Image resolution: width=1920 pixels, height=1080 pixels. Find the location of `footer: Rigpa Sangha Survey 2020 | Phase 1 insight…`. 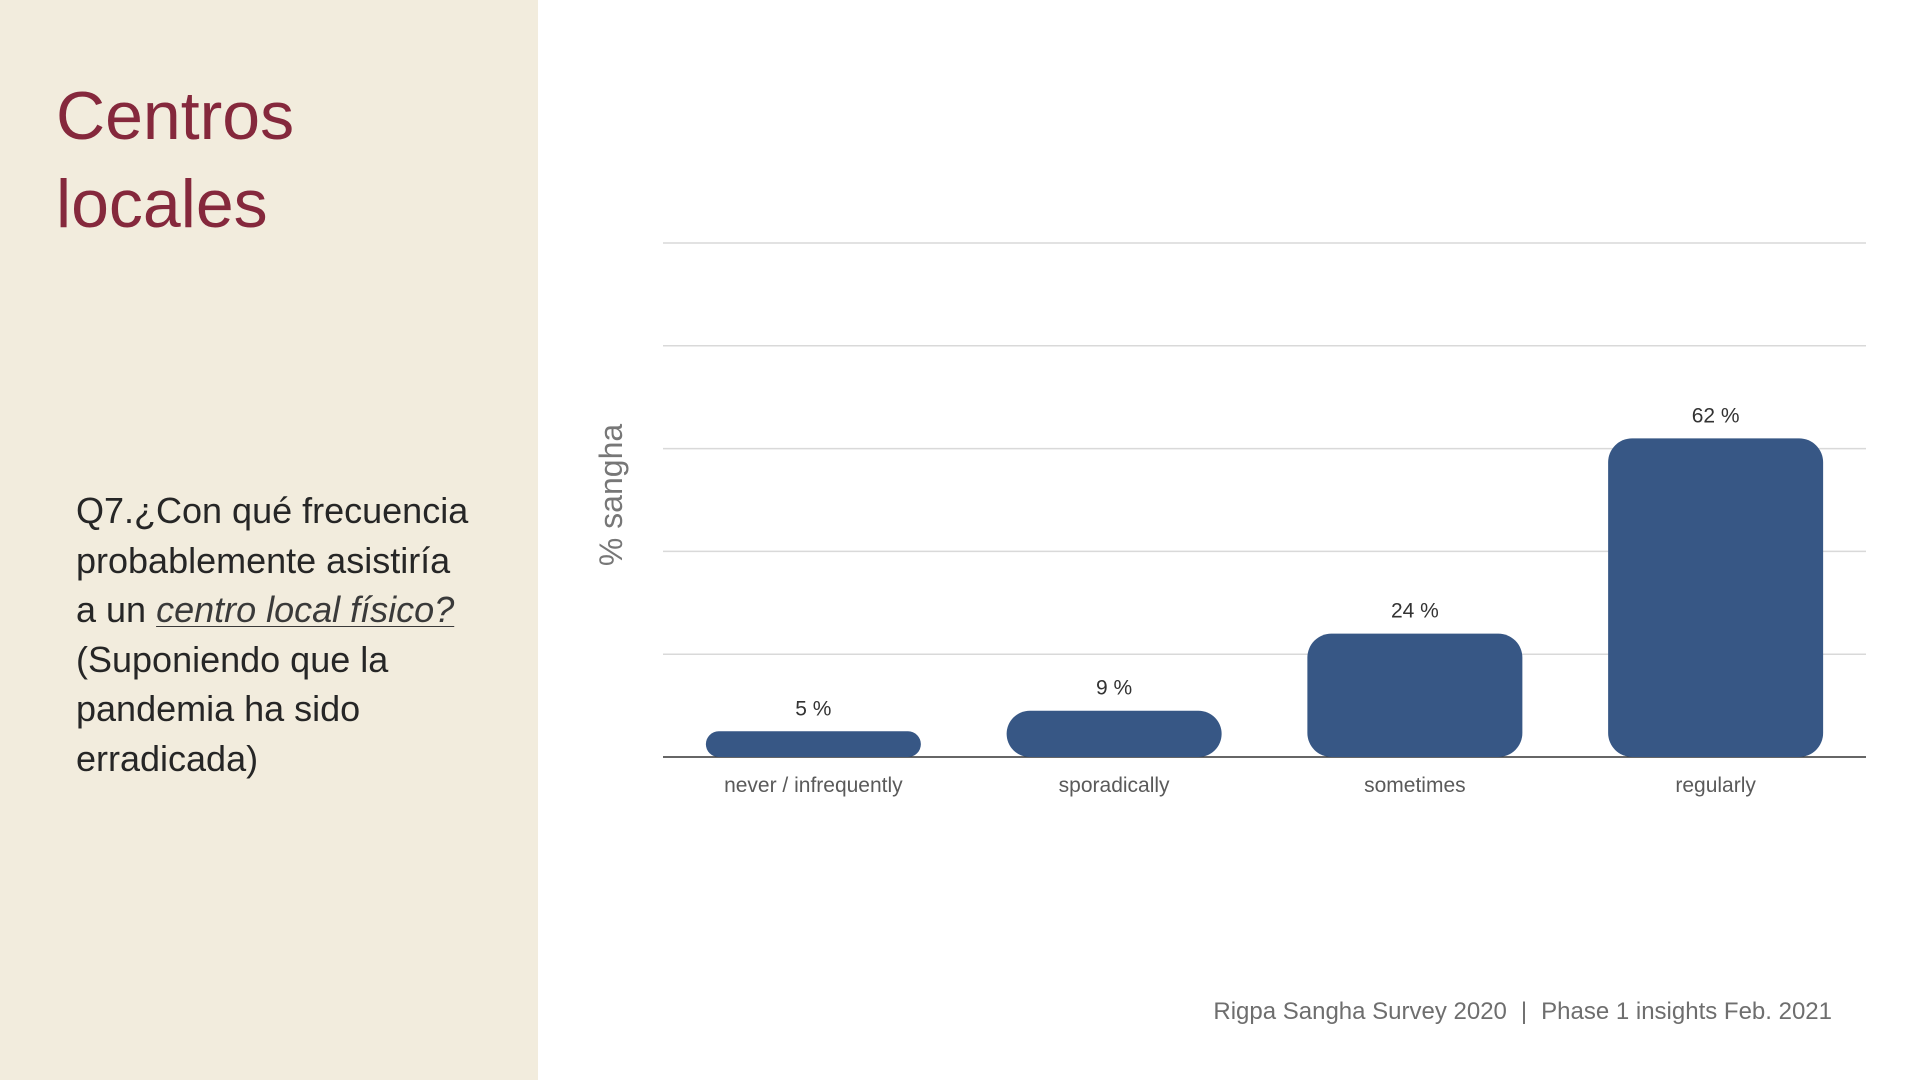

footer: Rigpa Sangha Survey 2020 | Phase 1 insight… is located at coordinates (1522, 1012).